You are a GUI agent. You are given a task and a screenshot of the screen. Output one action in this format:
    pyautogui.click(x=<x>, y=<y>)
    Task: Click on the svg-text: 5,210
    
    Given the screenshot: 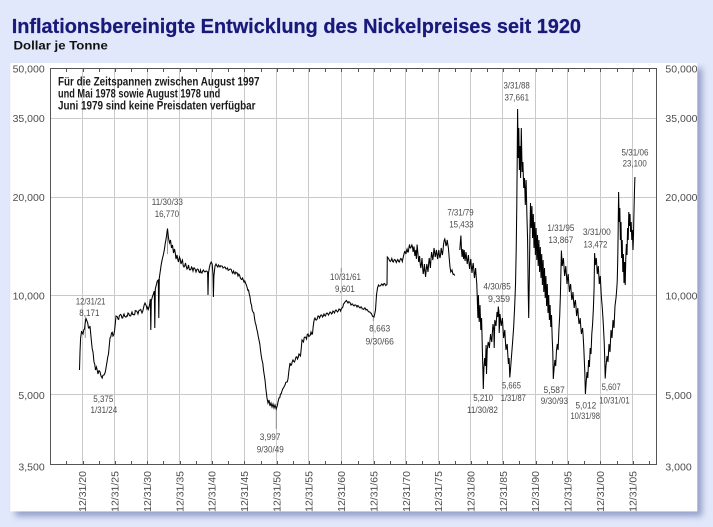 What is the action you would take?
    pyautogui.click(x=483, y=398)
    